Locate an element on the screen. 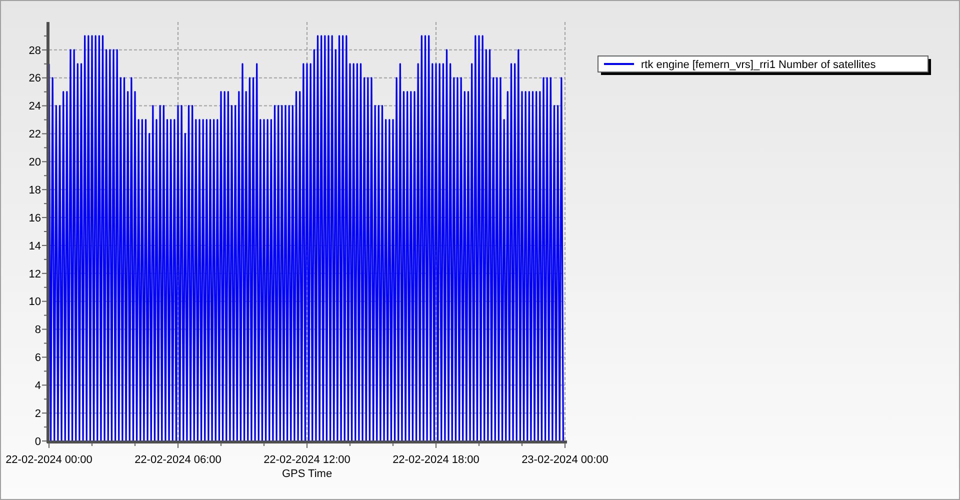 The width and height of the screenshot is (960, 500). y-tick-label: 22 is located at coordinates (34, 134).